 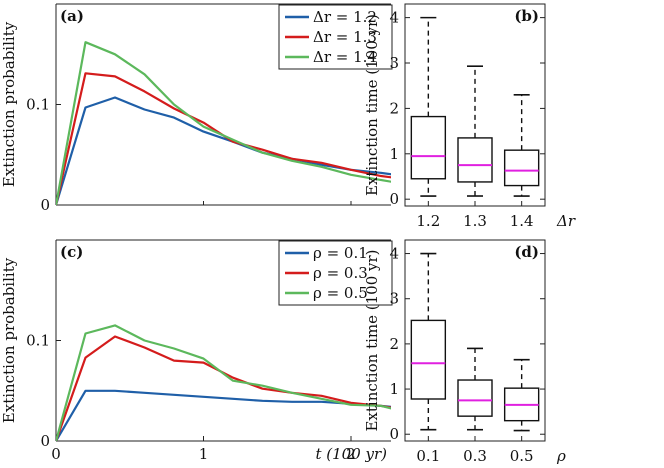 What do you see at coordinates (340, 293) in the screenshot?
I see `legend-entry: ρ = 0.5` at bounding box center [340, 293].